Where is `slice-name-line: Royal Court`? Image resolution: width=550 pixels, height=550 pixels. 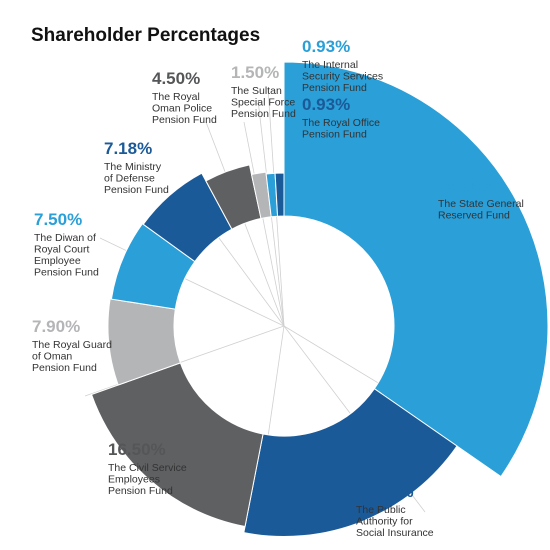 slice-name-line: Royal Court is located at coordinates (62, 250).